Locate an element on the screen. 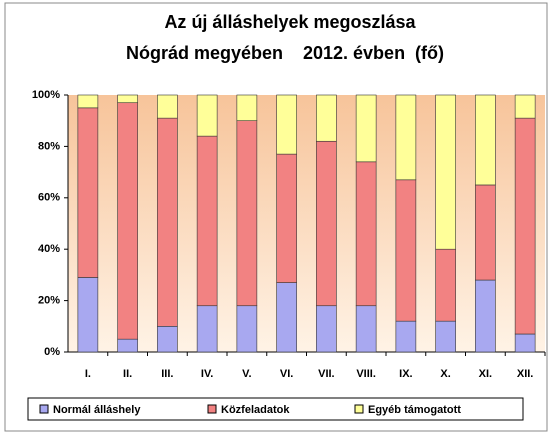  x-tick-label: I. is located at coordinates (88, 374).